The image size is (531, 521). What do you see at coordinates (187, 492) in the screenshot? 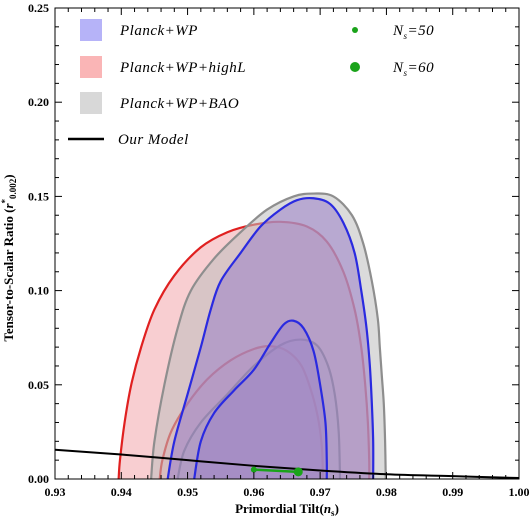
I see `x-tick-label: 0.95` at bounding box center [187, 492].